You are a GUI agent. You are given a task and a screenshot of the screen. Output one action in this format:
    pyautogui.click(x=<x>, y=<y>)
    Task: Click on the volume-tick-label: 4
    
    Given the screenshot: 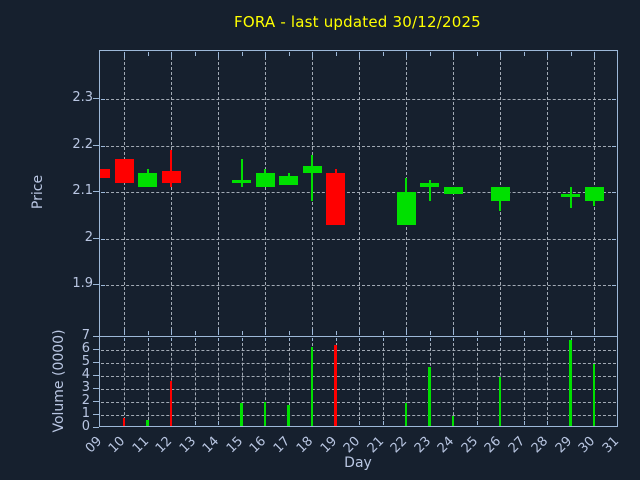 What is the action you would take?
    pyautogui.click(x=85, y=374)
    